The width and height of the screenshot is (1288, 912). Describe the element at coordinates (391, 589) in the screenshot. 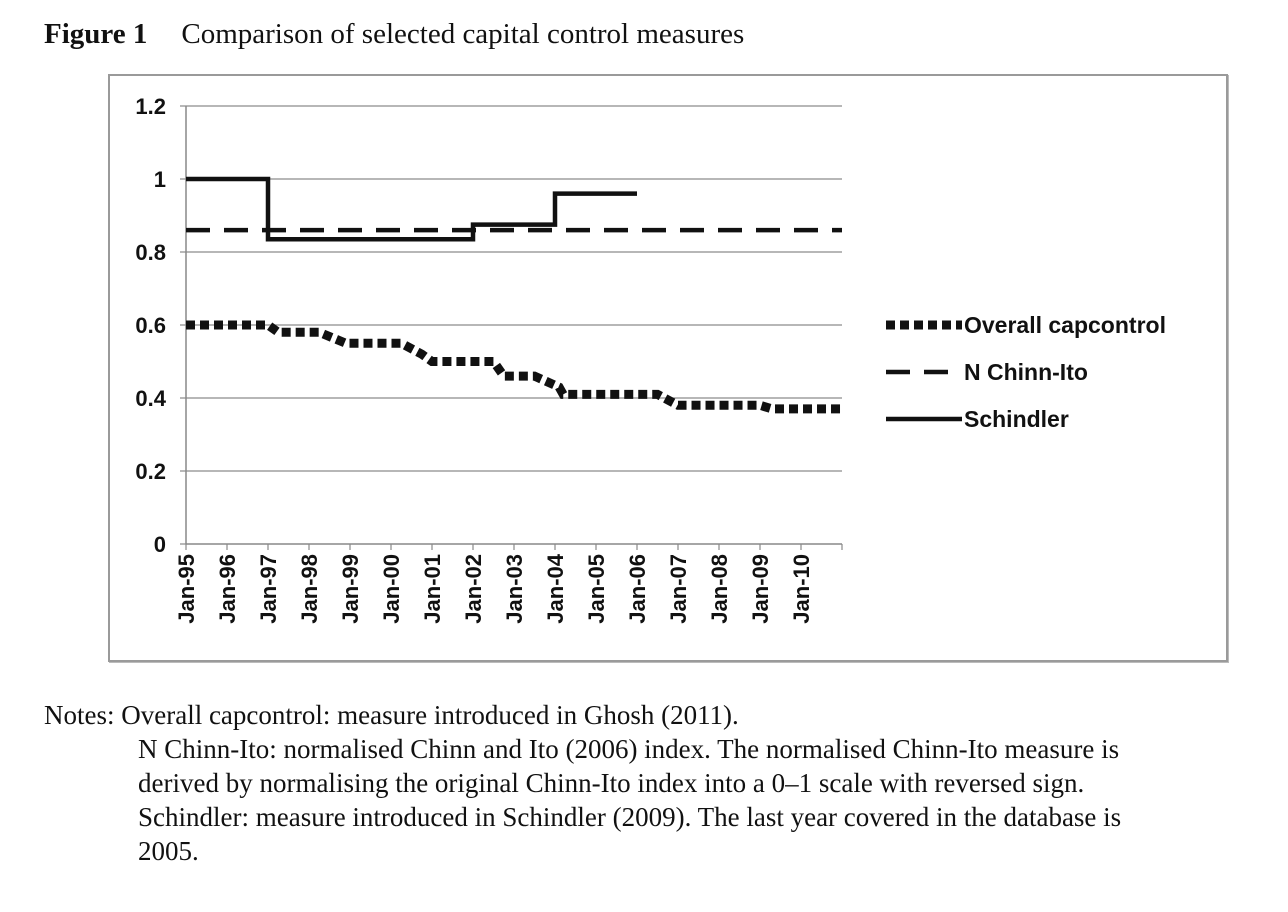

I see `x-tick-label: Jan-00` at that location.